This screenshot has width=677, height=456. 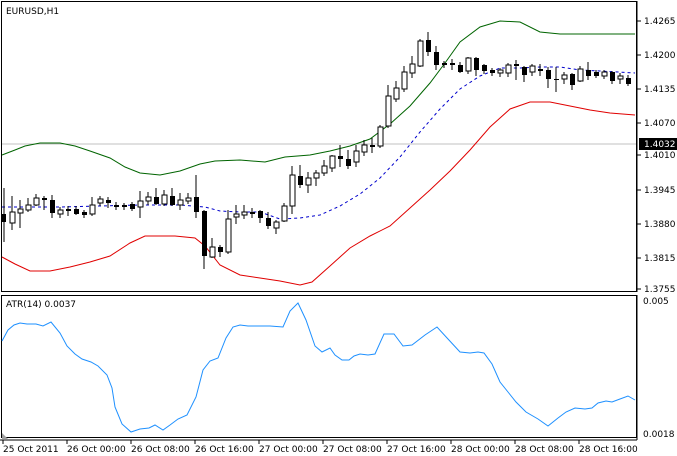 I want to click on price-tick: 1.3815, so click(x=656, y=259).